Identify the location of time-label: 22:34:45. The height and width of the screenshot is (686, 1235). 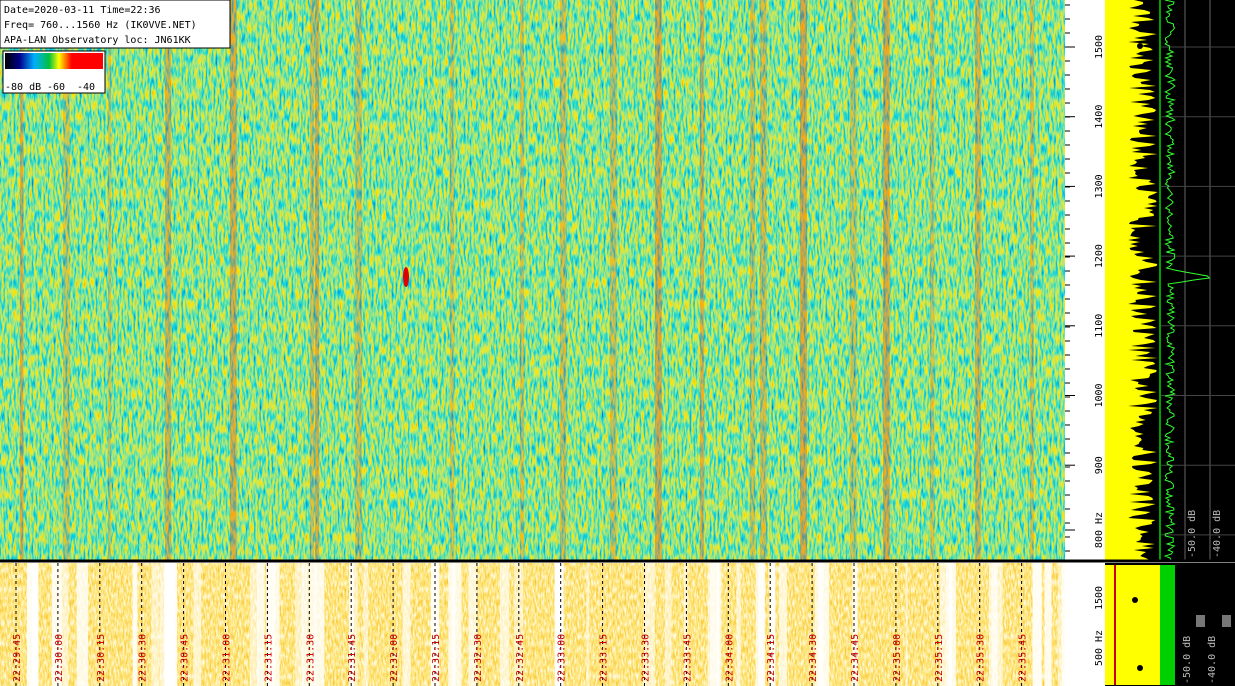
(855, 658).